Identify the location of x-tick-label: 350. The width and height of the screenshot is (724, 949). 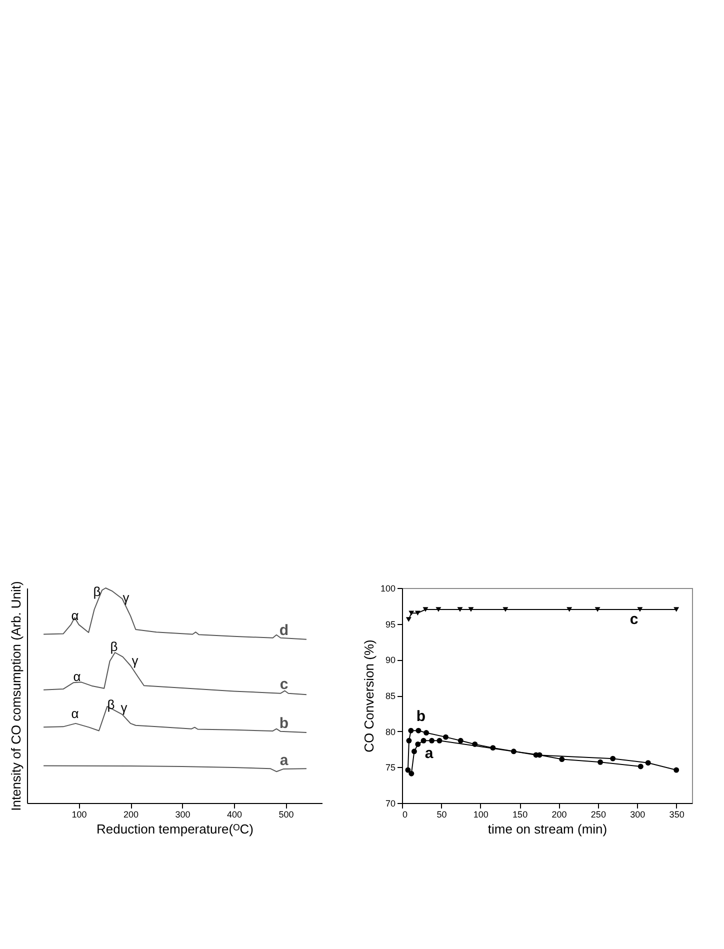
(676, 815).